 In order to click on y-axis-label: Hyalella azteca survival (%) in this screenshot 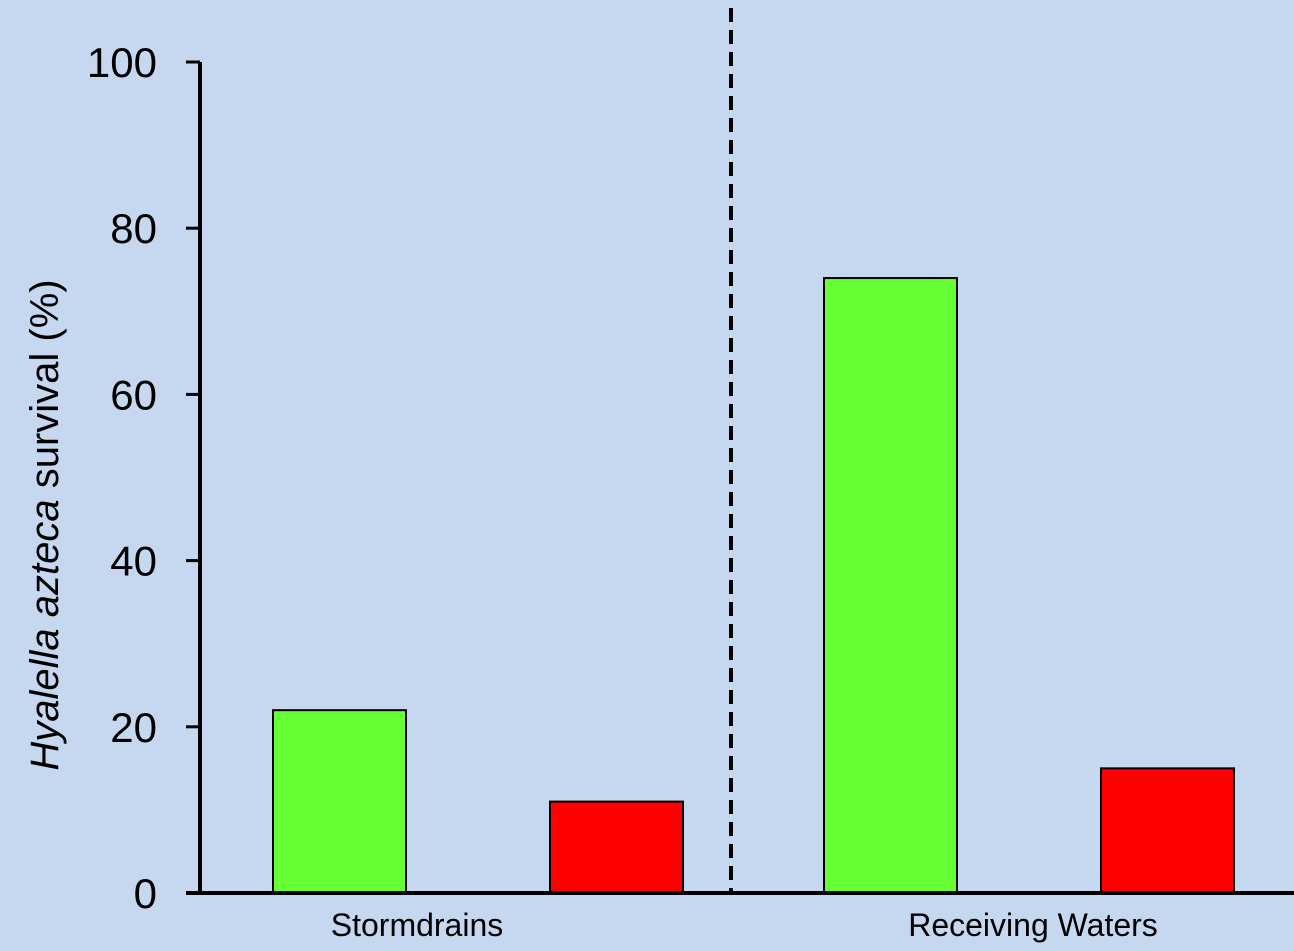, I will do `click(45, 524)`.